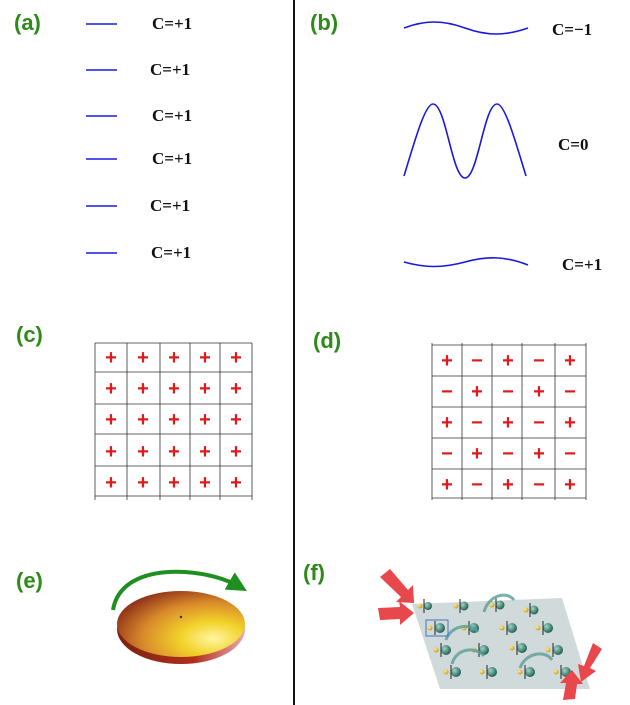  Describe the element at coordinates (465, 141) in the screenshot. I see `band-middle` at that location.